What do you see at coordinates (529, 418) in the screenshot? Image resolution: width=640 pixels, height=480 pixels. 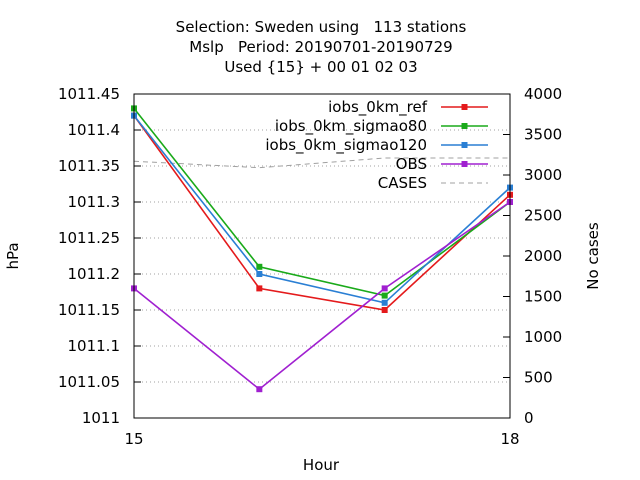 I see `y2-tick-label: 0` at bounding box center [529, 418].